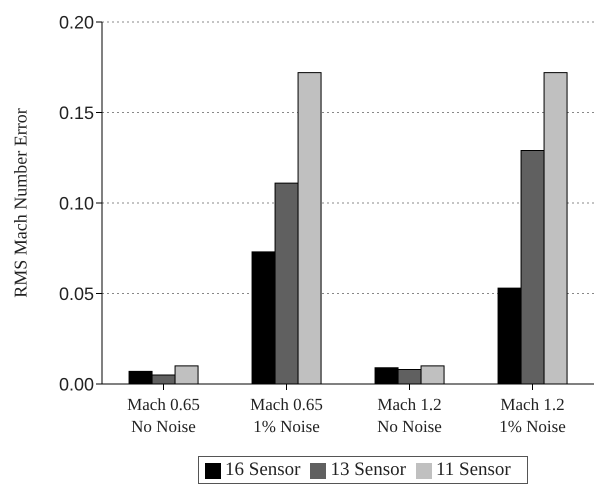 The image size is (608, 492). Describe the element at coordinates (76, 203) in the screenshot. I see `y-tick-label: 0.10` at that location.